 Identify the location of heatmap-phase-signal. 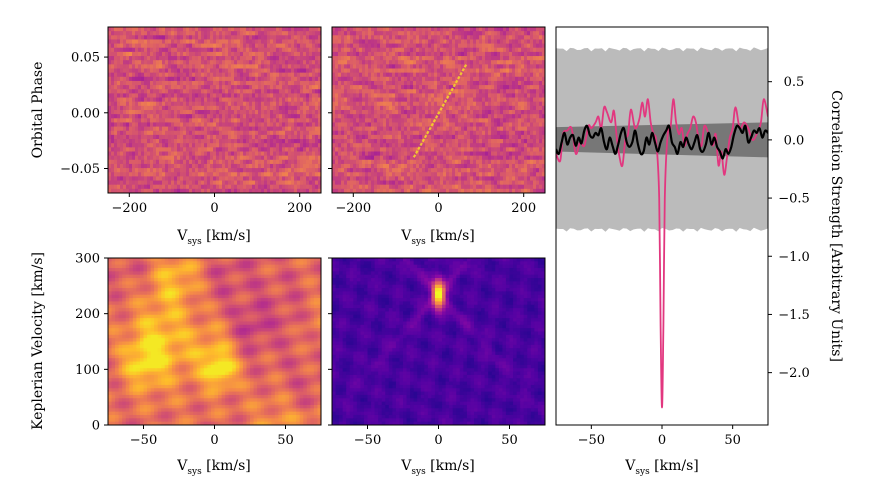
(438, 110).